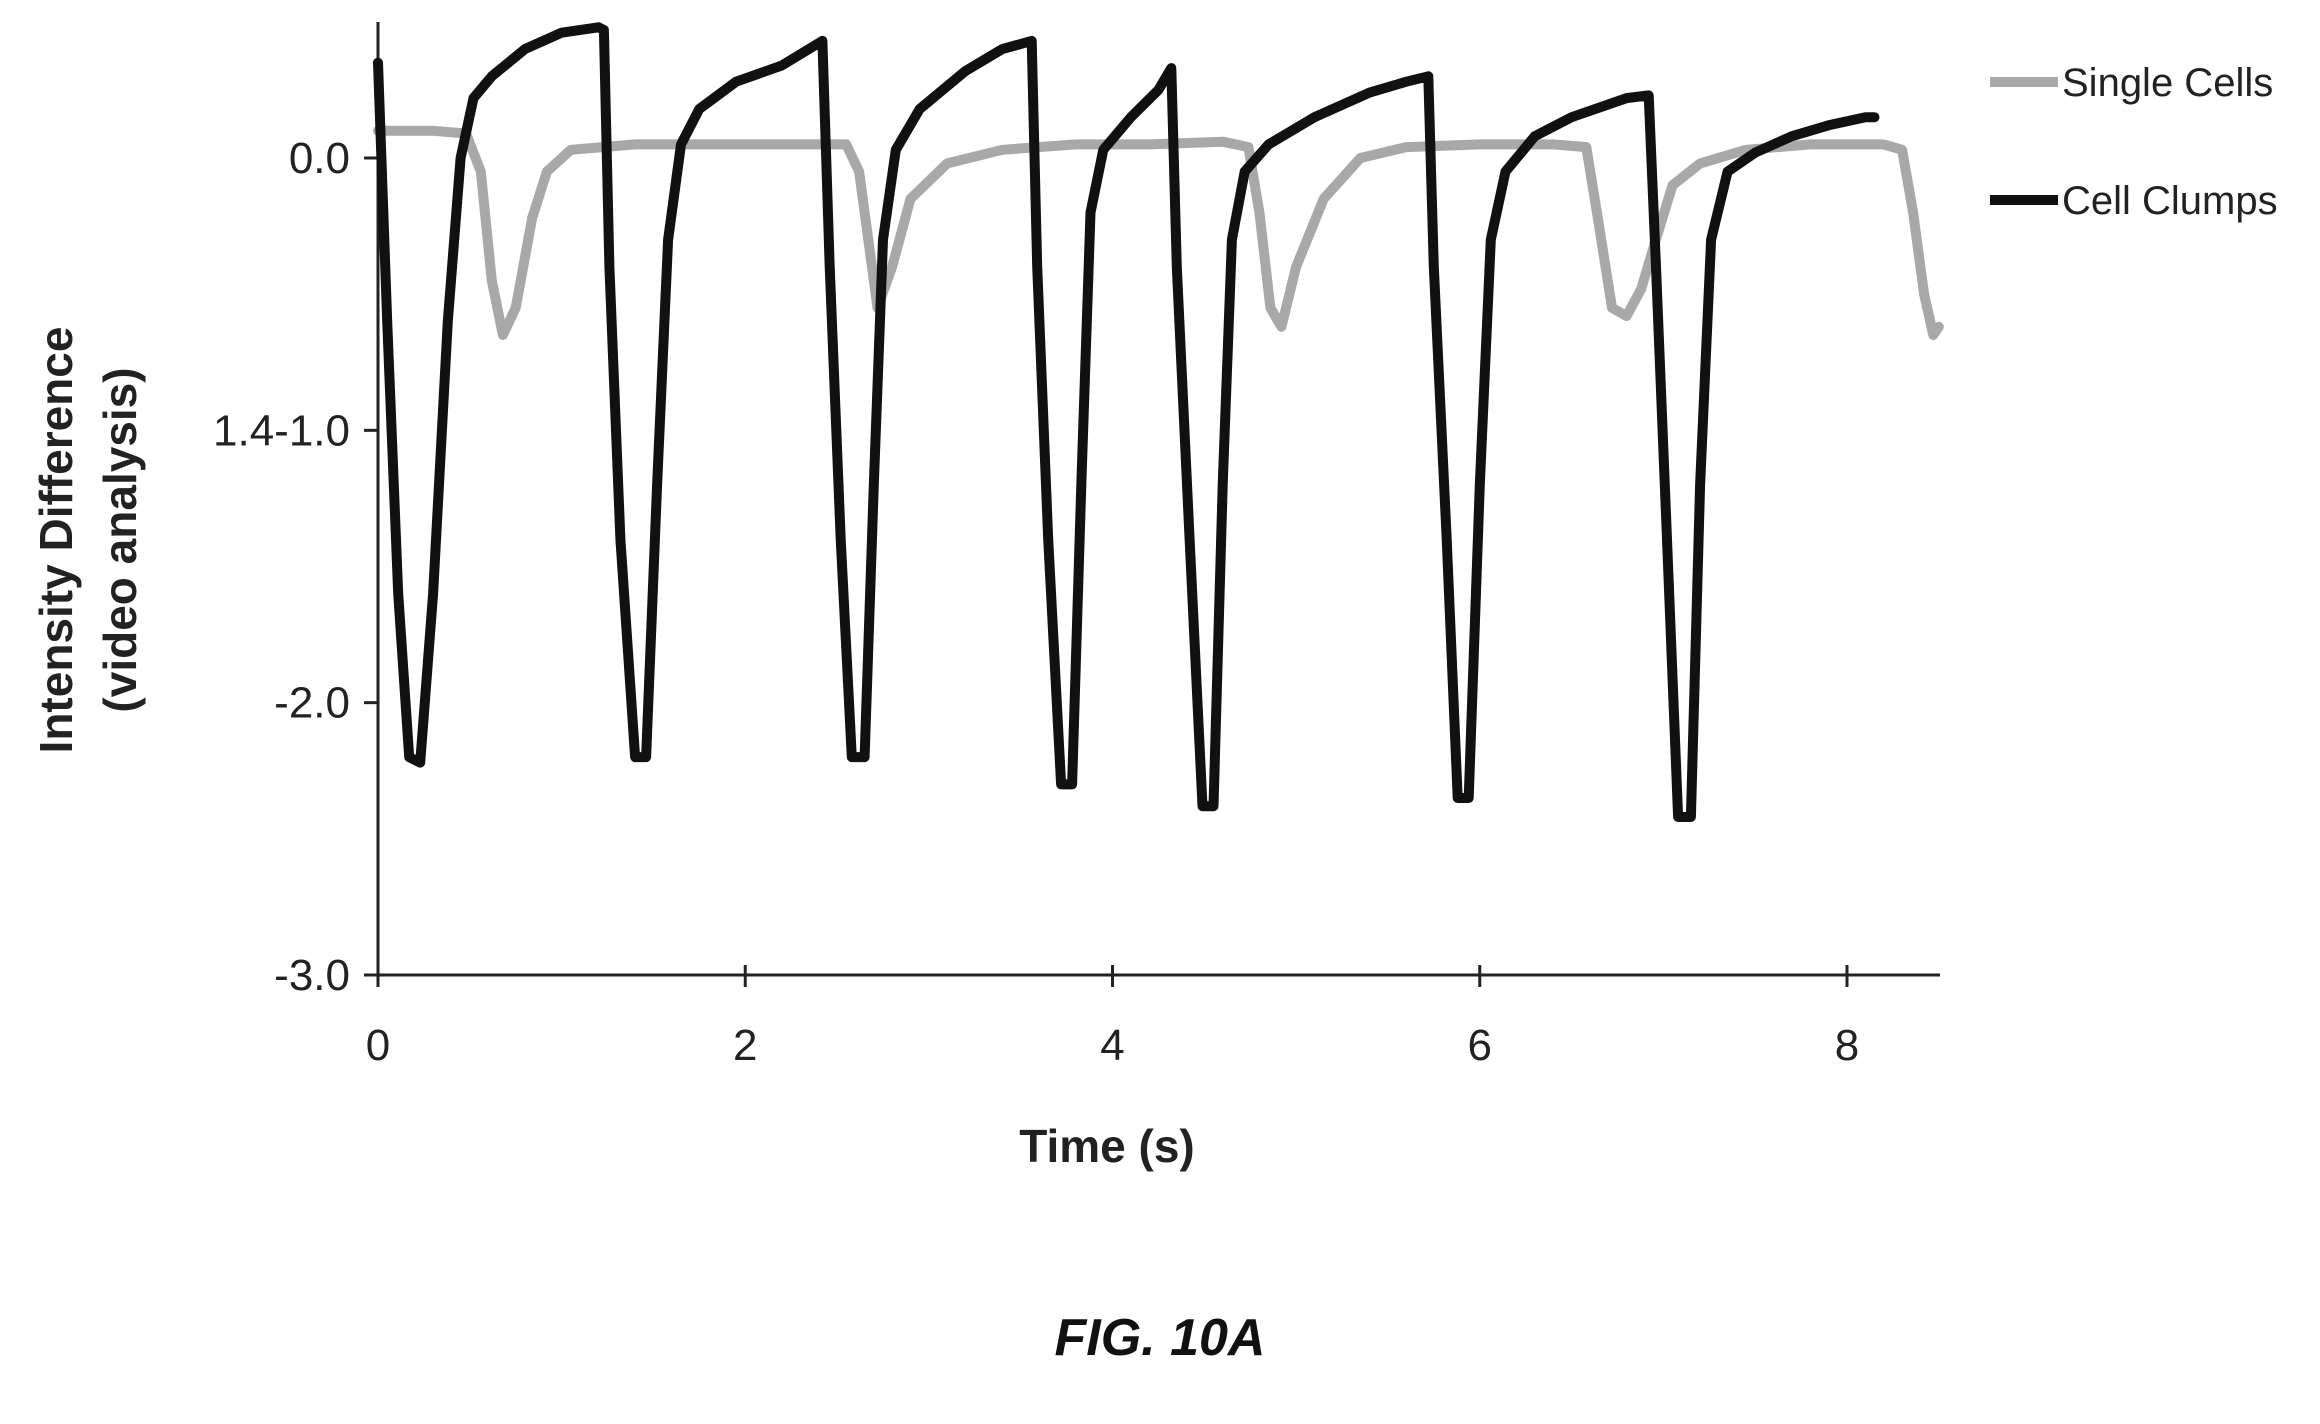  I want to click on x-axis-title: Time (s), so click(1107, 1146).